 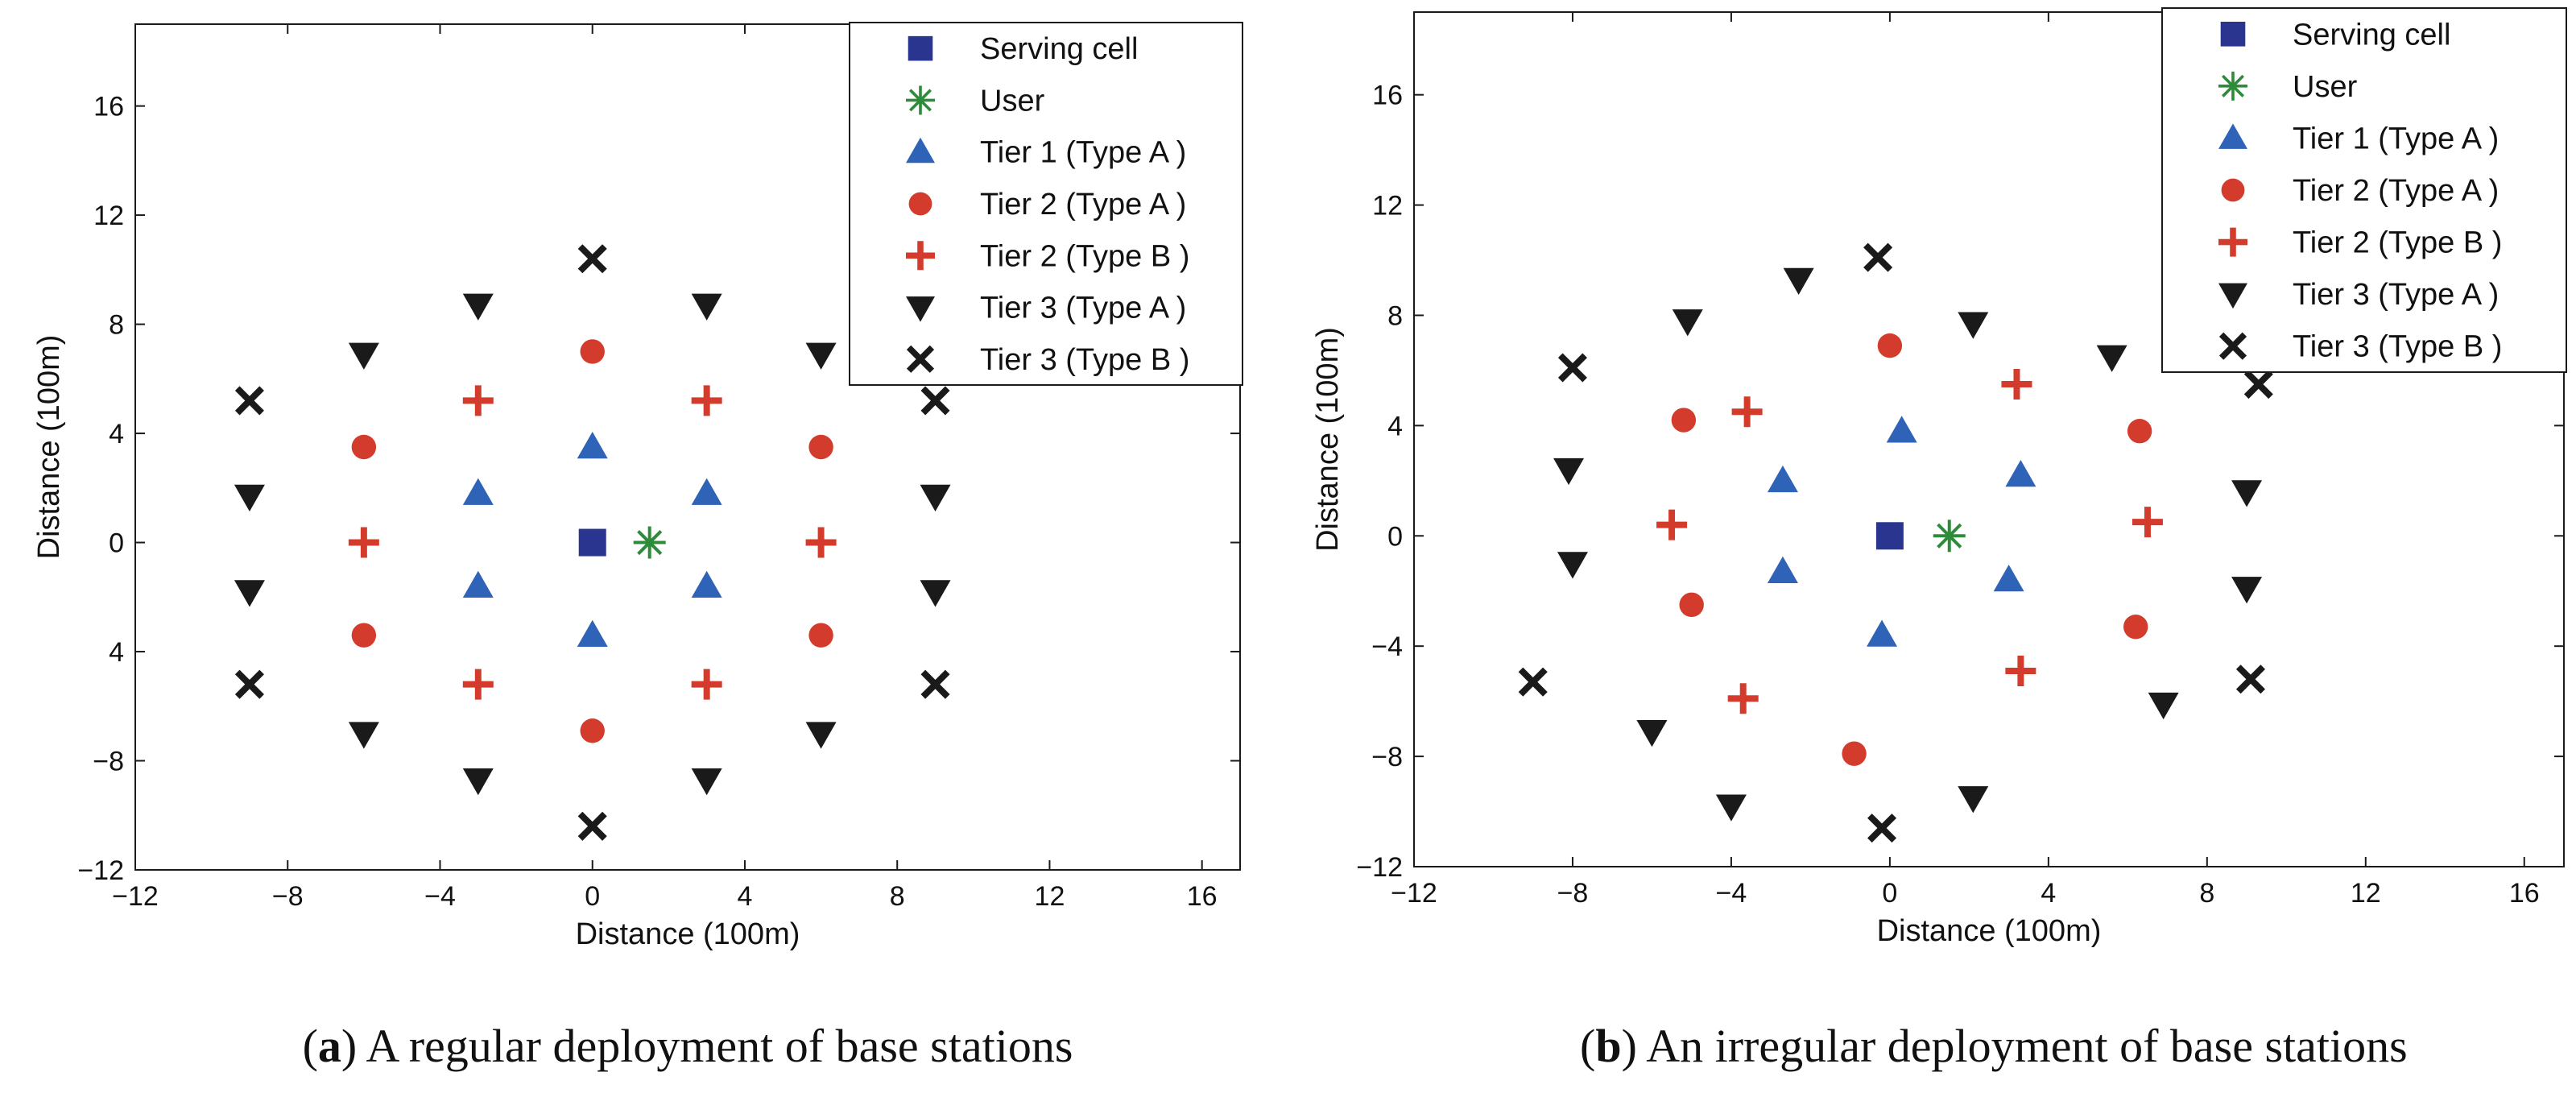 I want to click on series-tier2B, so click(x=592, y=542).